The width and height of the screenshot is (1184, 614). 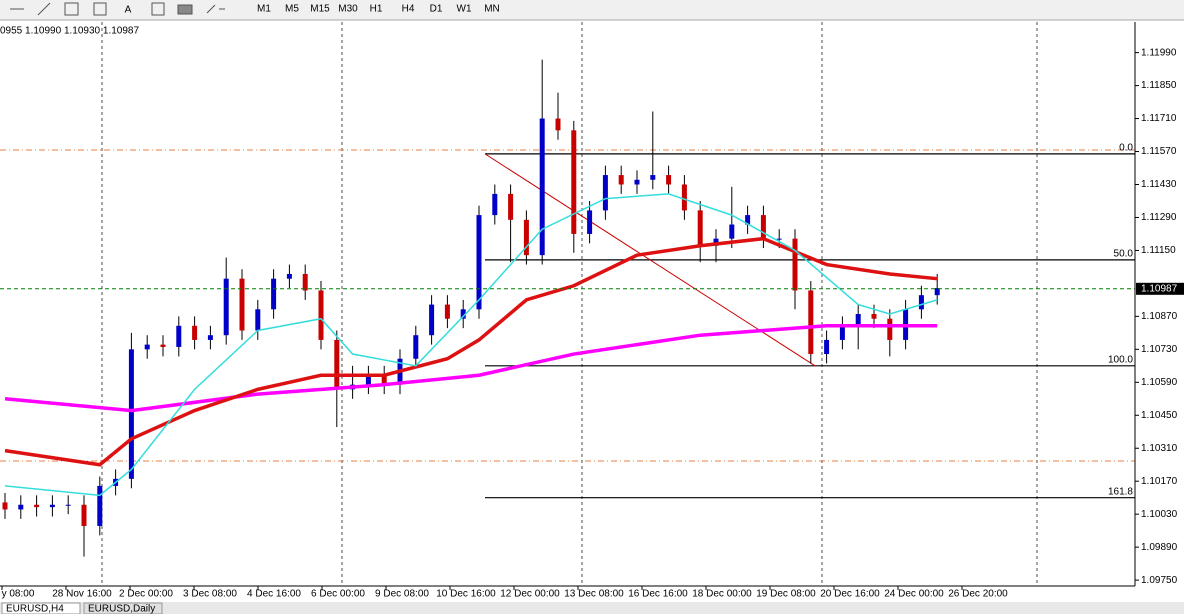 What do you see at coordinates (978, 594) in the screenshot?
I see `time-label: 26 Dec 20:00` at bounding box center [978, 594].